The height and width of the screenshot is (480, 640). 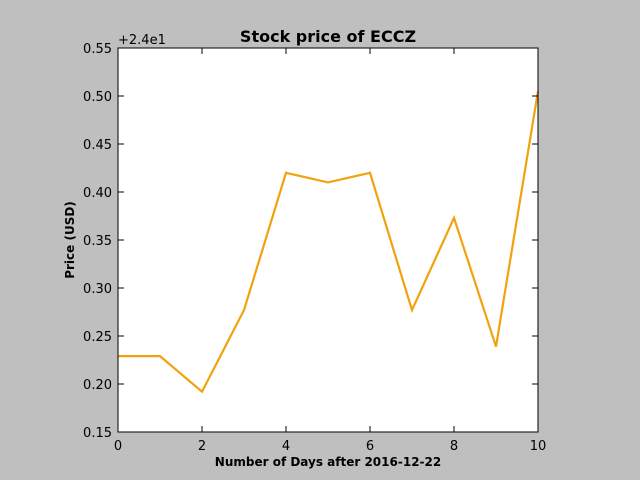 I want to click on x-tick-label: 10, so click(x=538, y=446).